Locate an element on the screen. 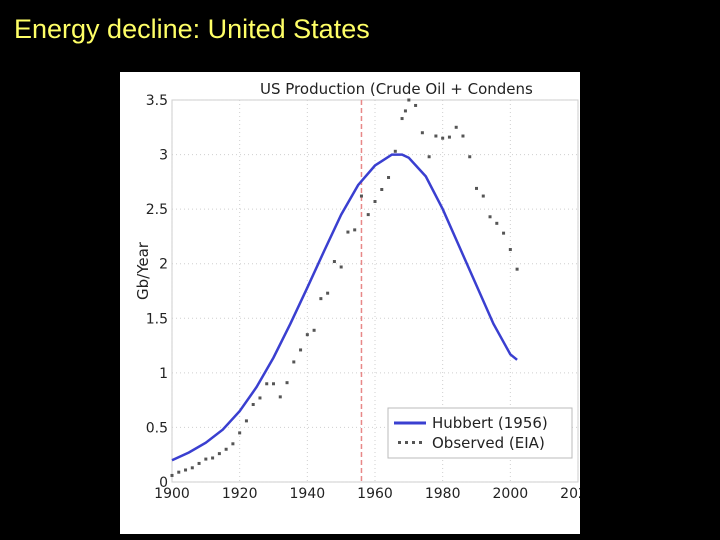  x-tick-label: 1940 is located at coordinates (308, 494).